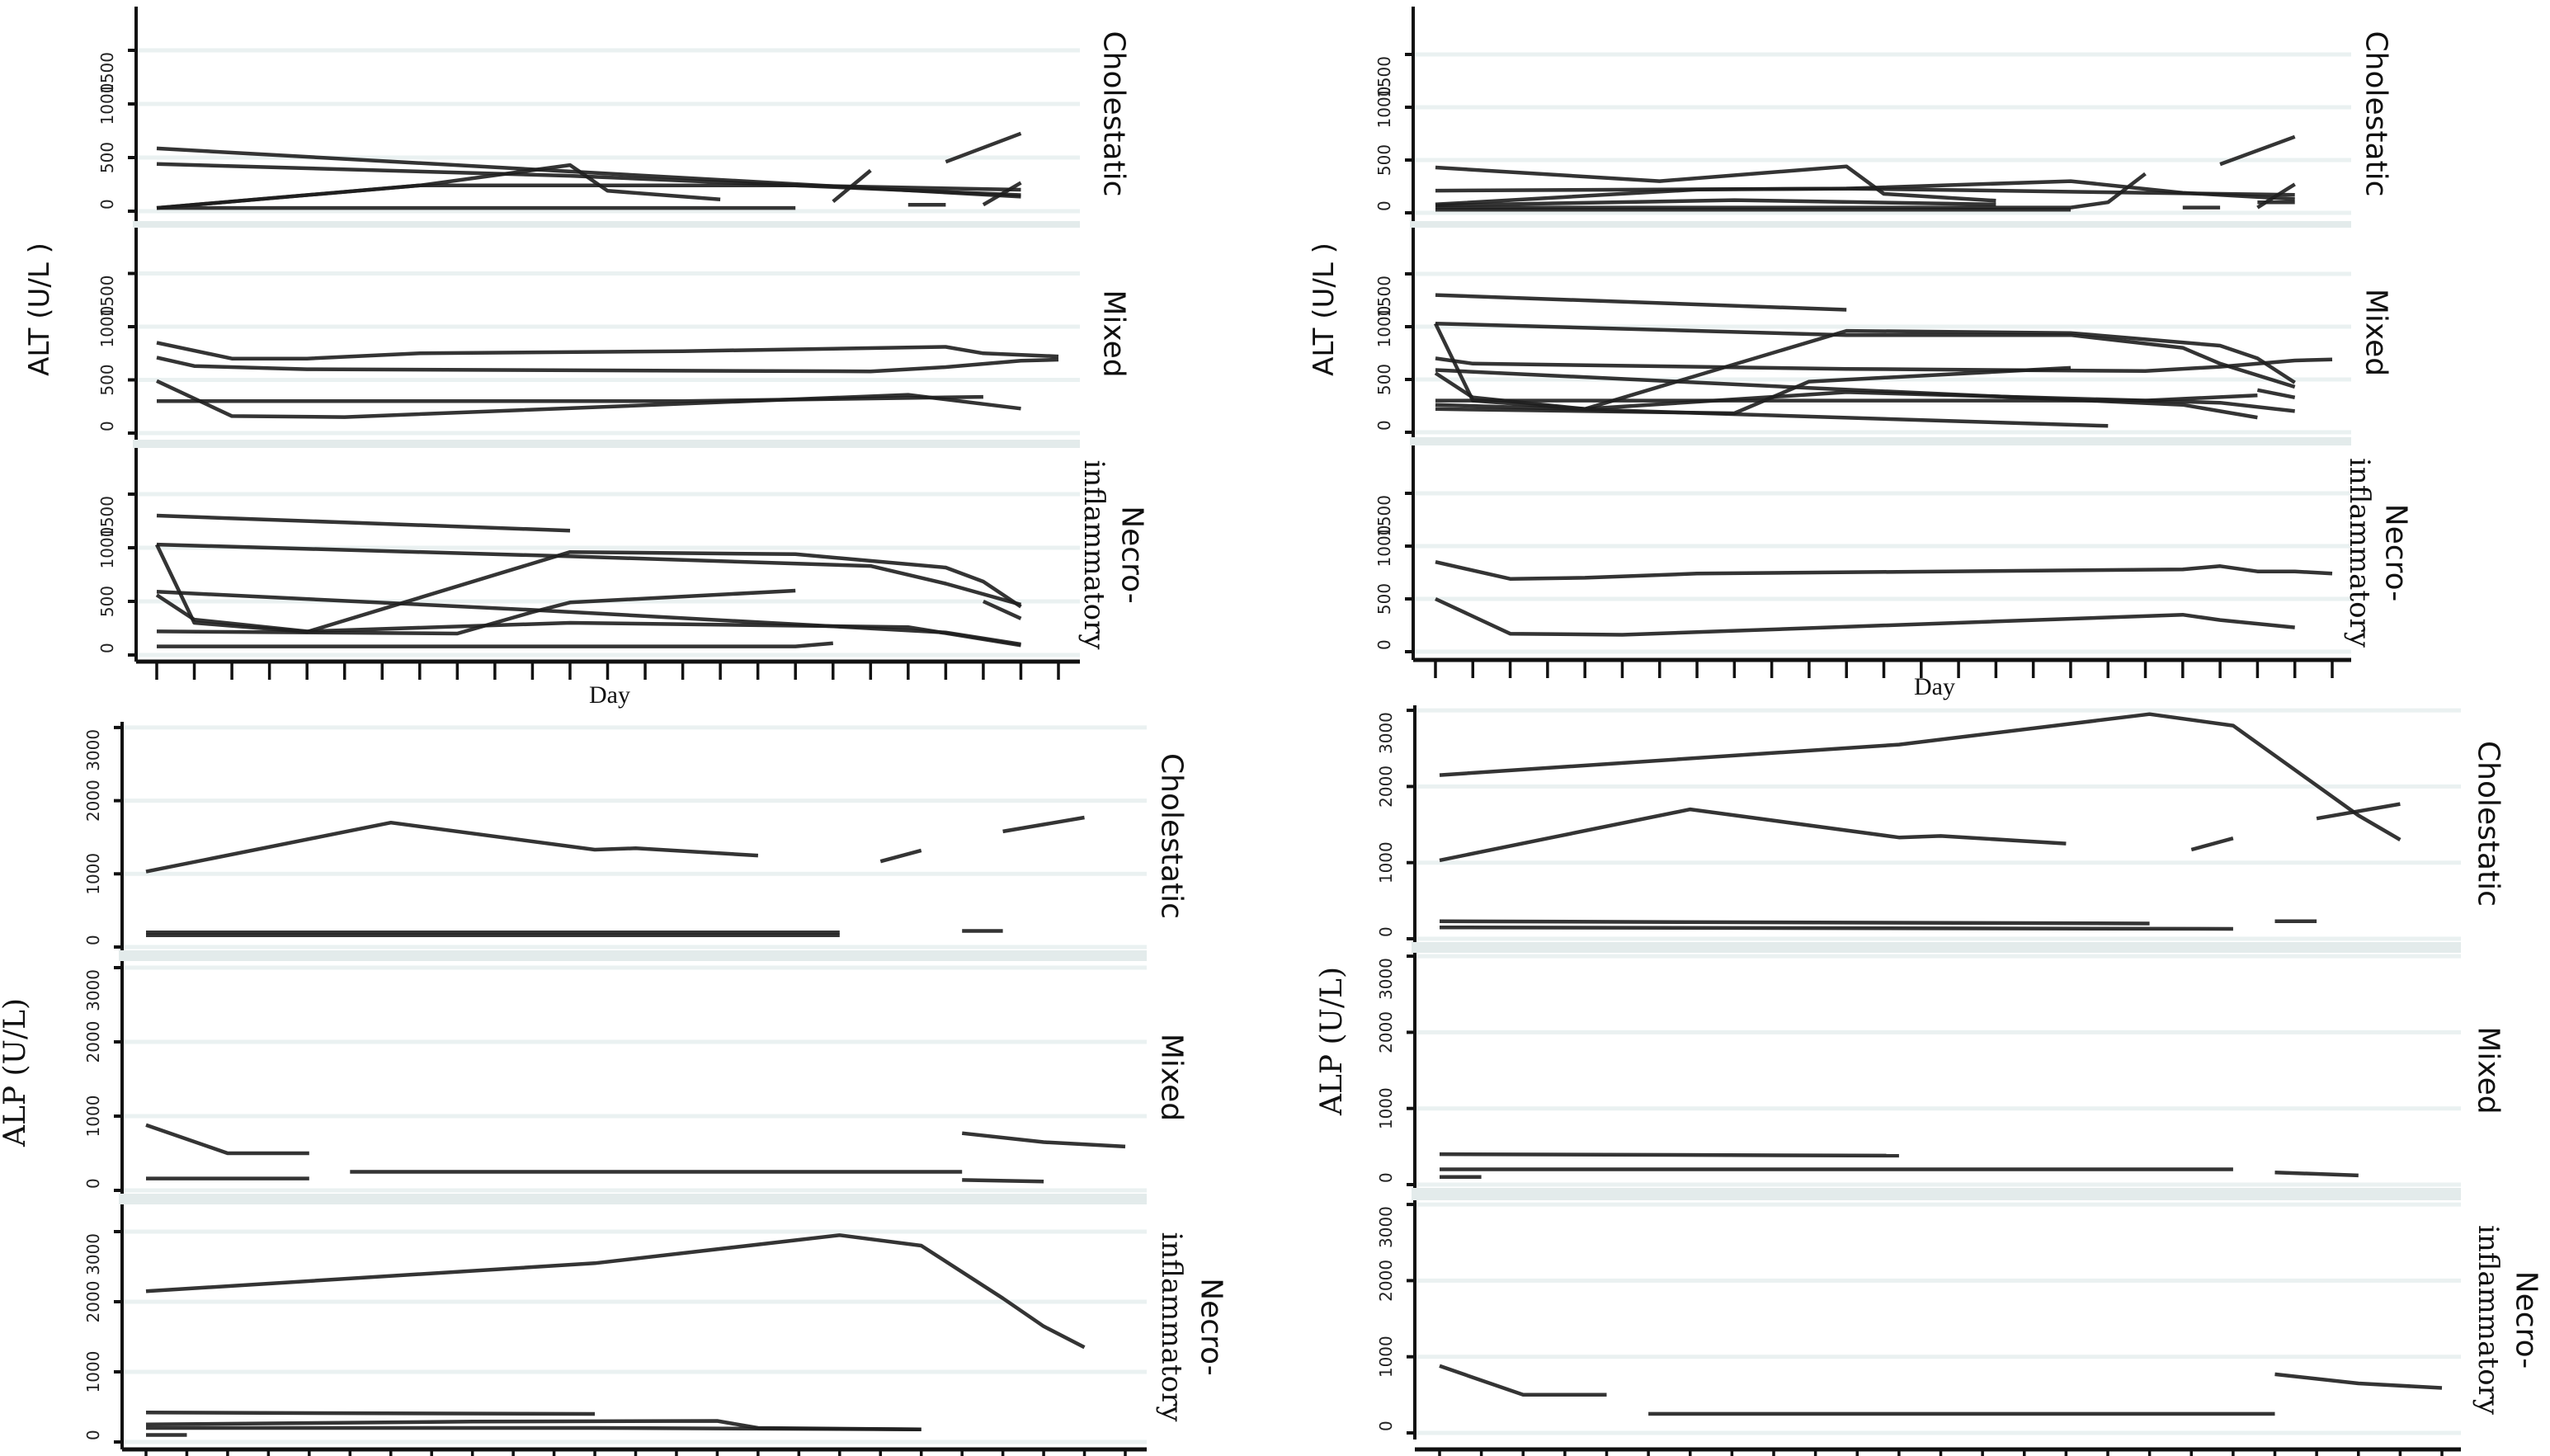  I want to click on facet-necroinflammatory: 0 1000 2000 3000 Necro-inflammatory, so click(656, 1326).